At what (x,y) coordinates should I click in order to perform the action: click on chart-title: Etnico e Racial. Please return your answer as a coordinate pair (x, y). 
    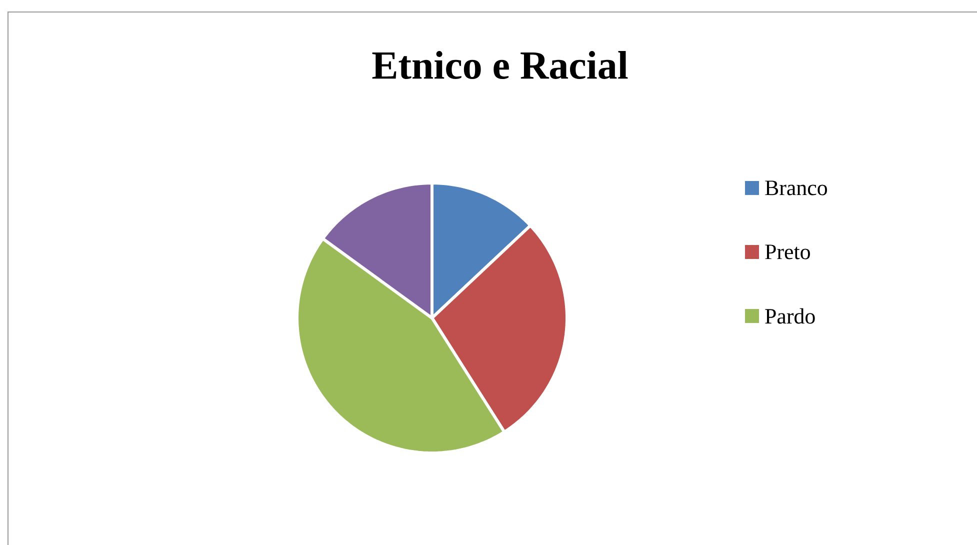
    Looking at the image, I should click on (500, 65).